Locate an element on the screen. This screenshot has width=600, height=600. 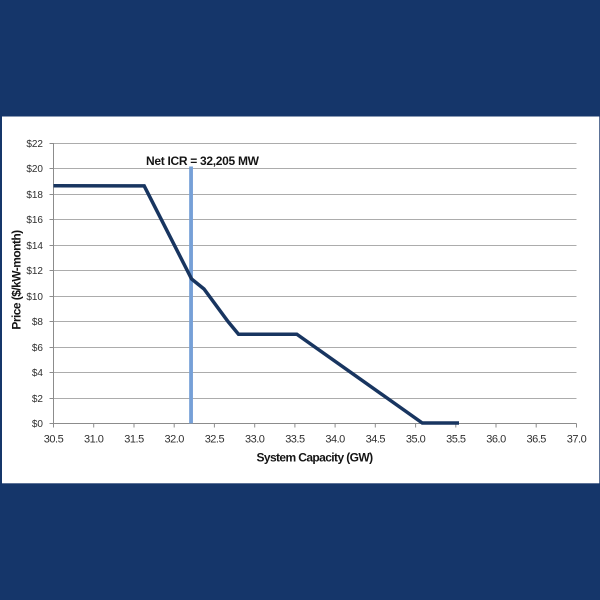
svg-text: 33.0 is located at coordinates (255, 439).